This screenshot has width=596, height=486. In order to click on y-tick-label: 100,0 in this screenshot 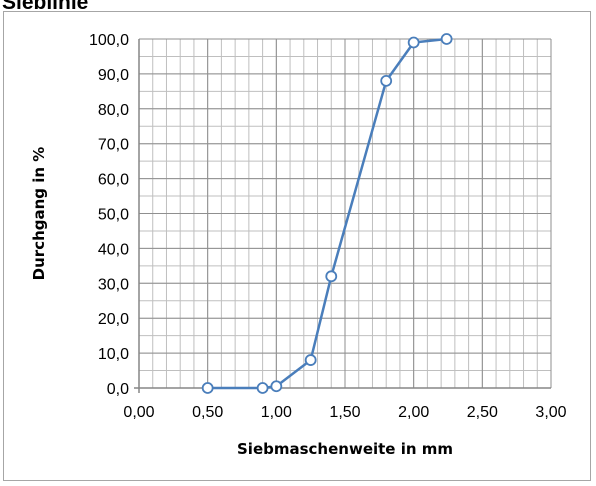, I will do `click(109, 40)`.